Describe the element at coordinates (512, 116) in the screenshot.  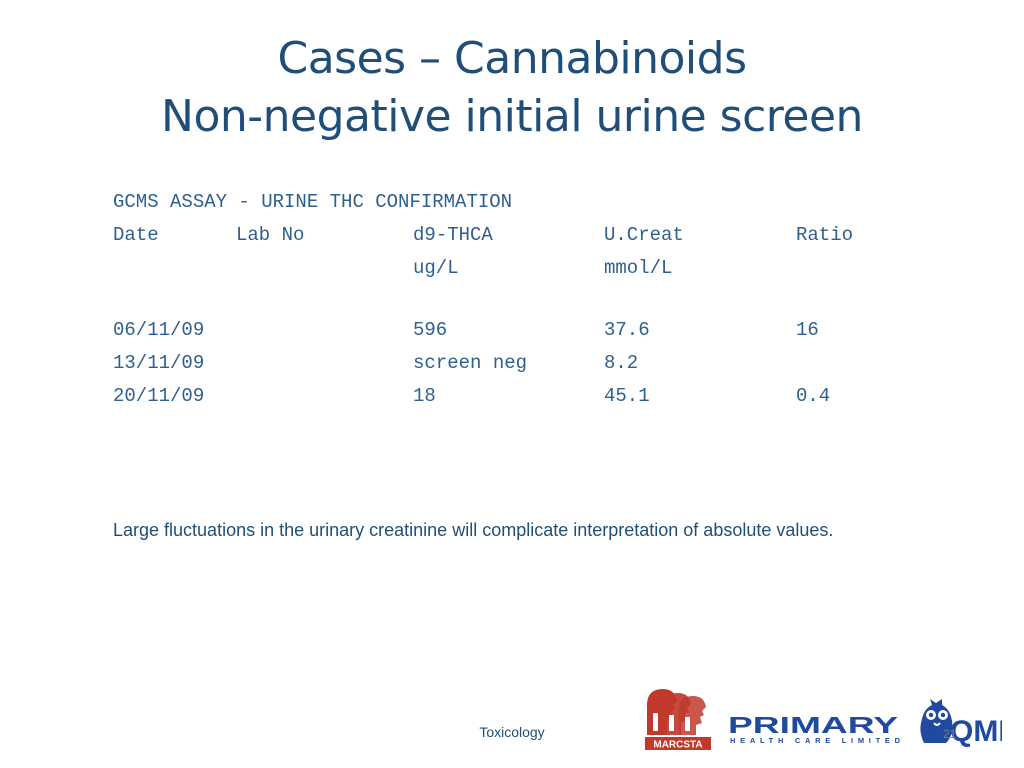
I see `slide-title-line2: Non-negative initial urine screen` at that location.